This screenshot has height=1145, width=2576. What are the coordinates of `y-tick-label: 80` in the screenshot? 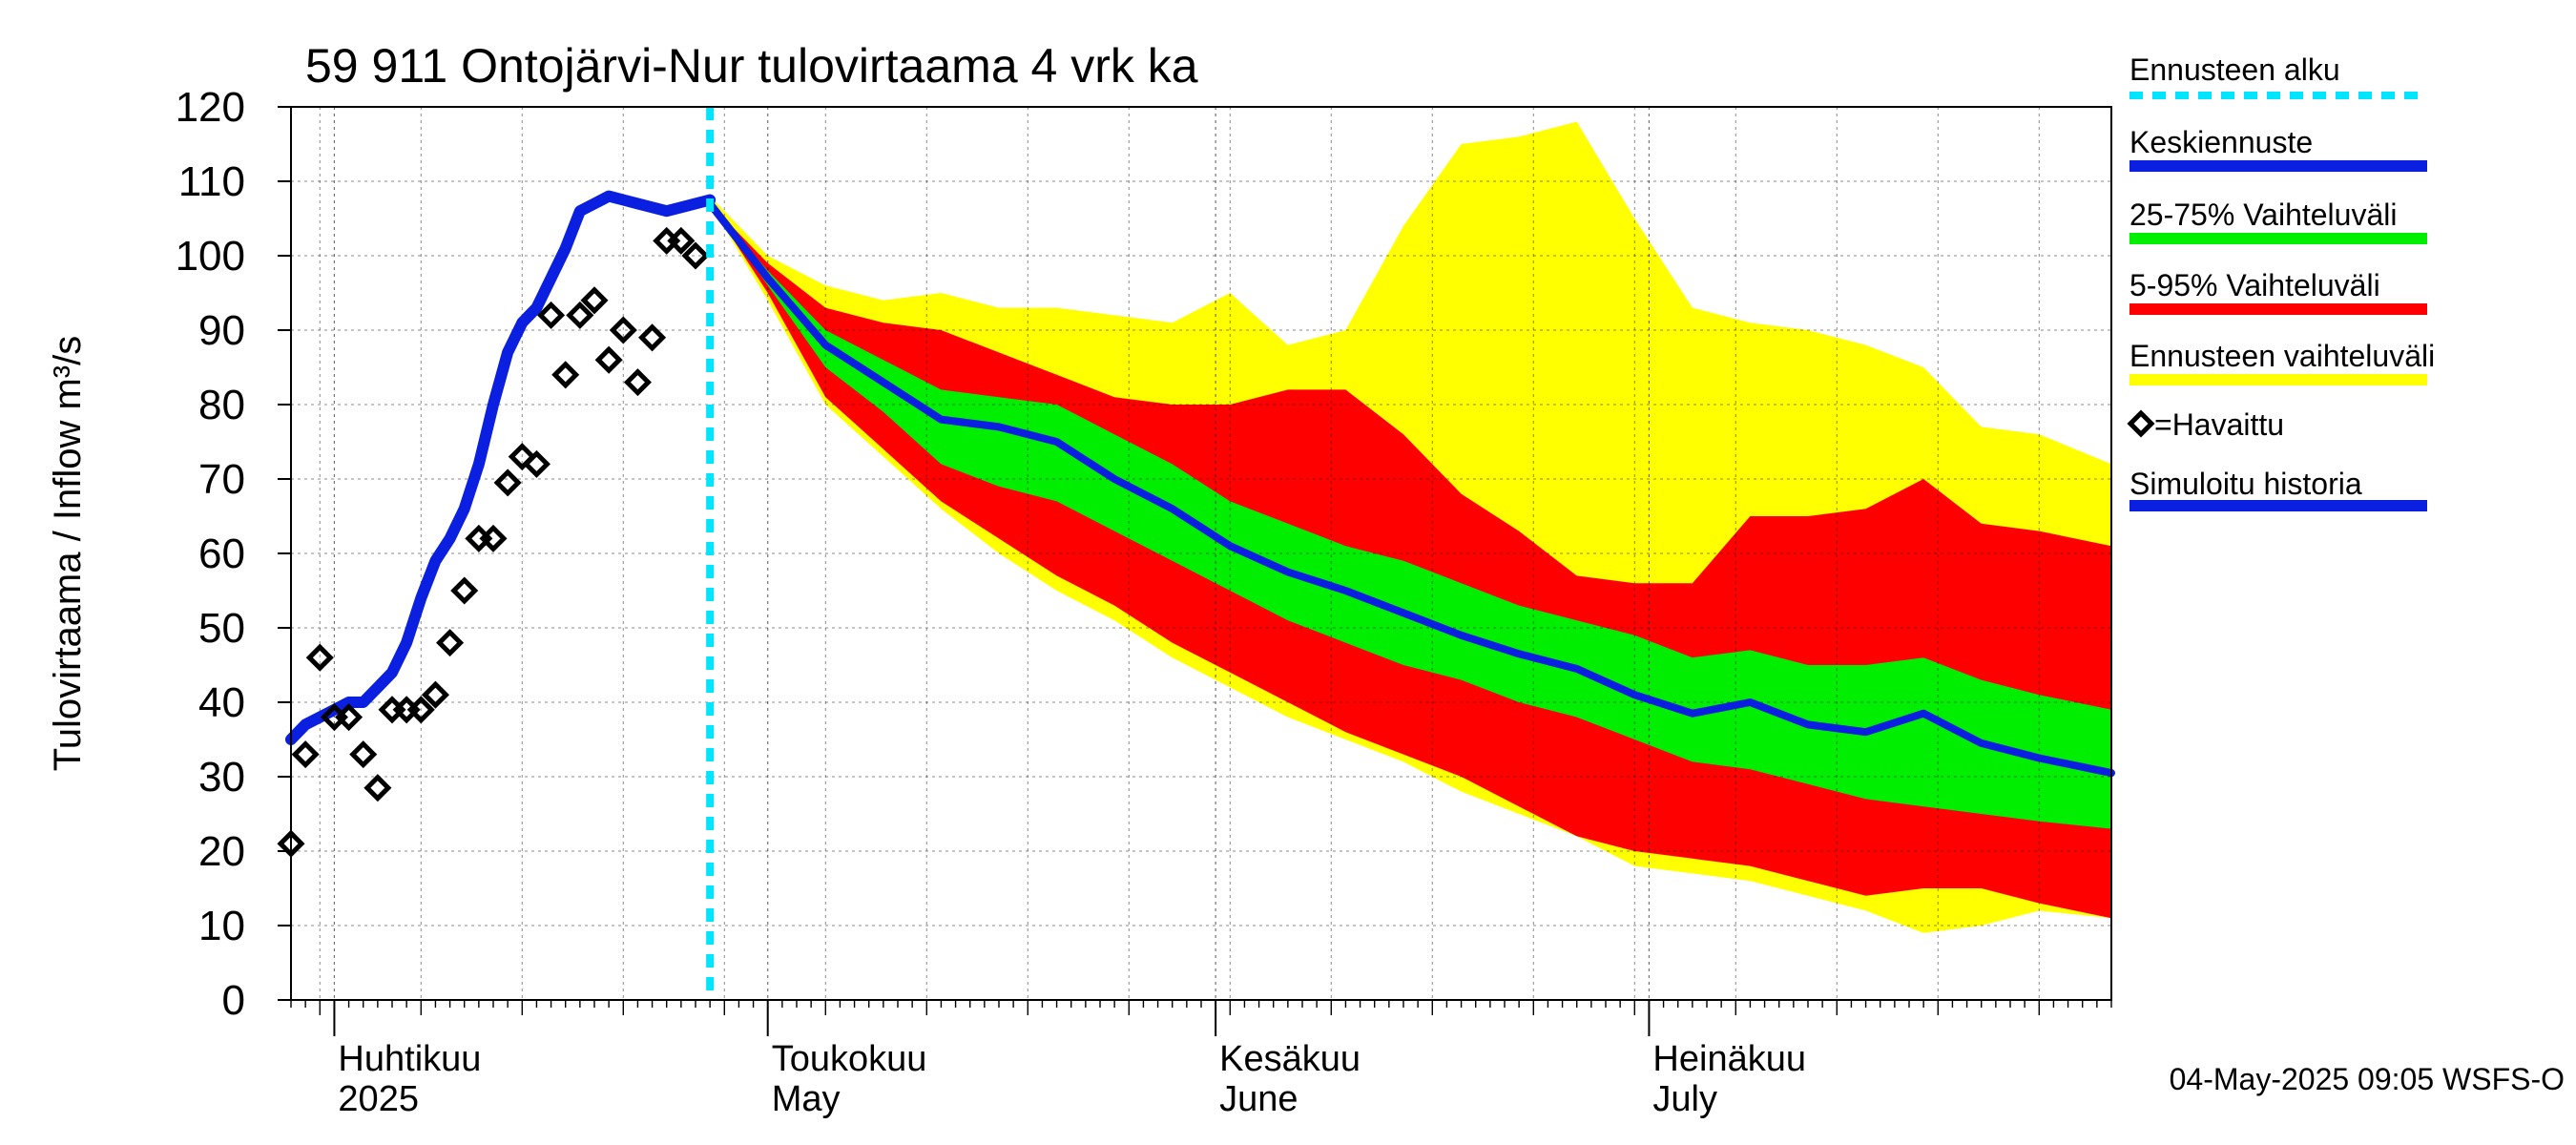 It's located at (221, 405).